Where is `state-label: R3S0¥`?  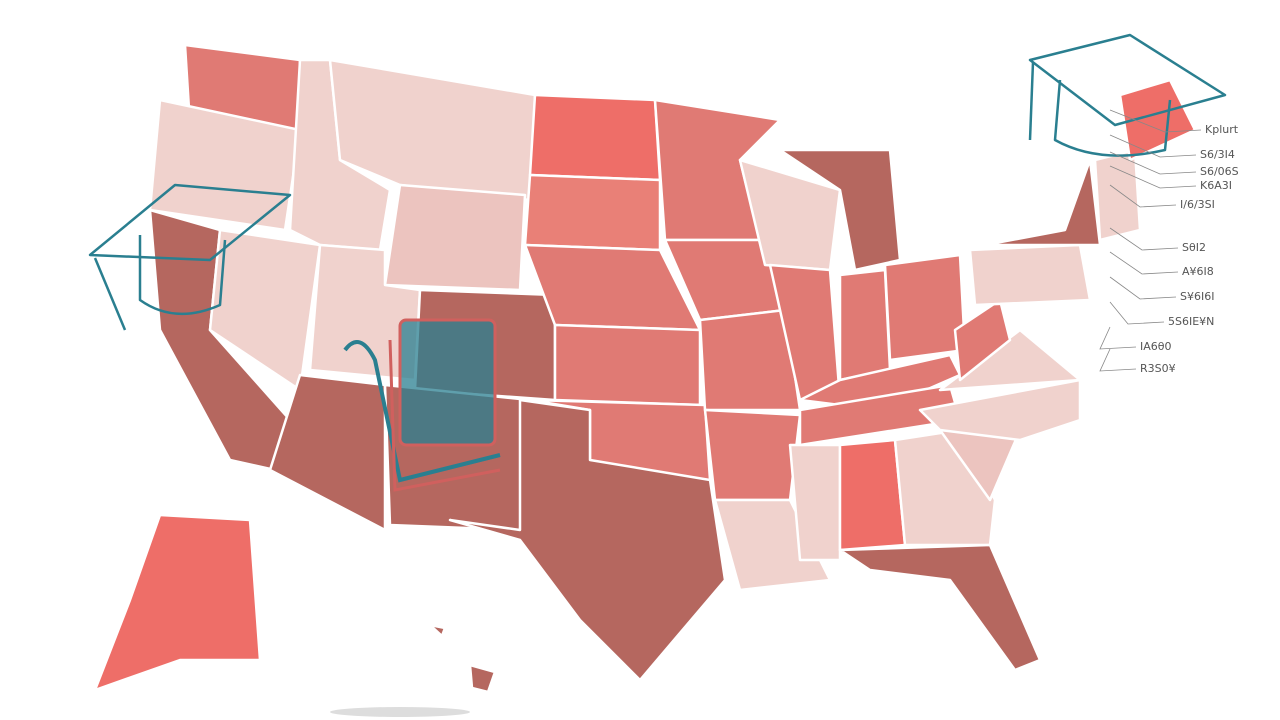 state-label: R3S0¥ is located at coordinates (1158, 368).